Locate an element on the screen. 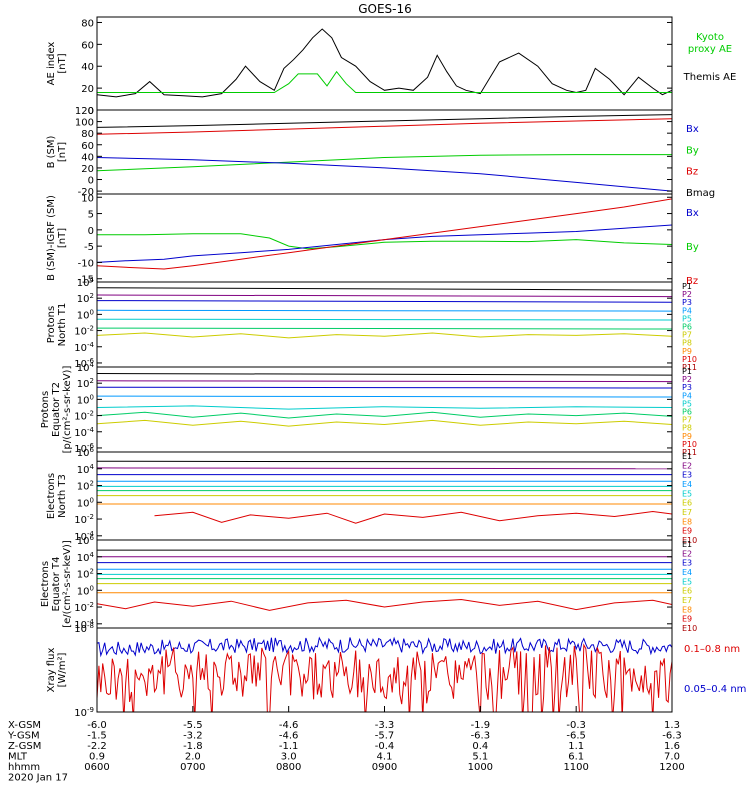 The width and height of the screenshot is (750, 800). panel-xray-series is located at coordinates (384, 674).